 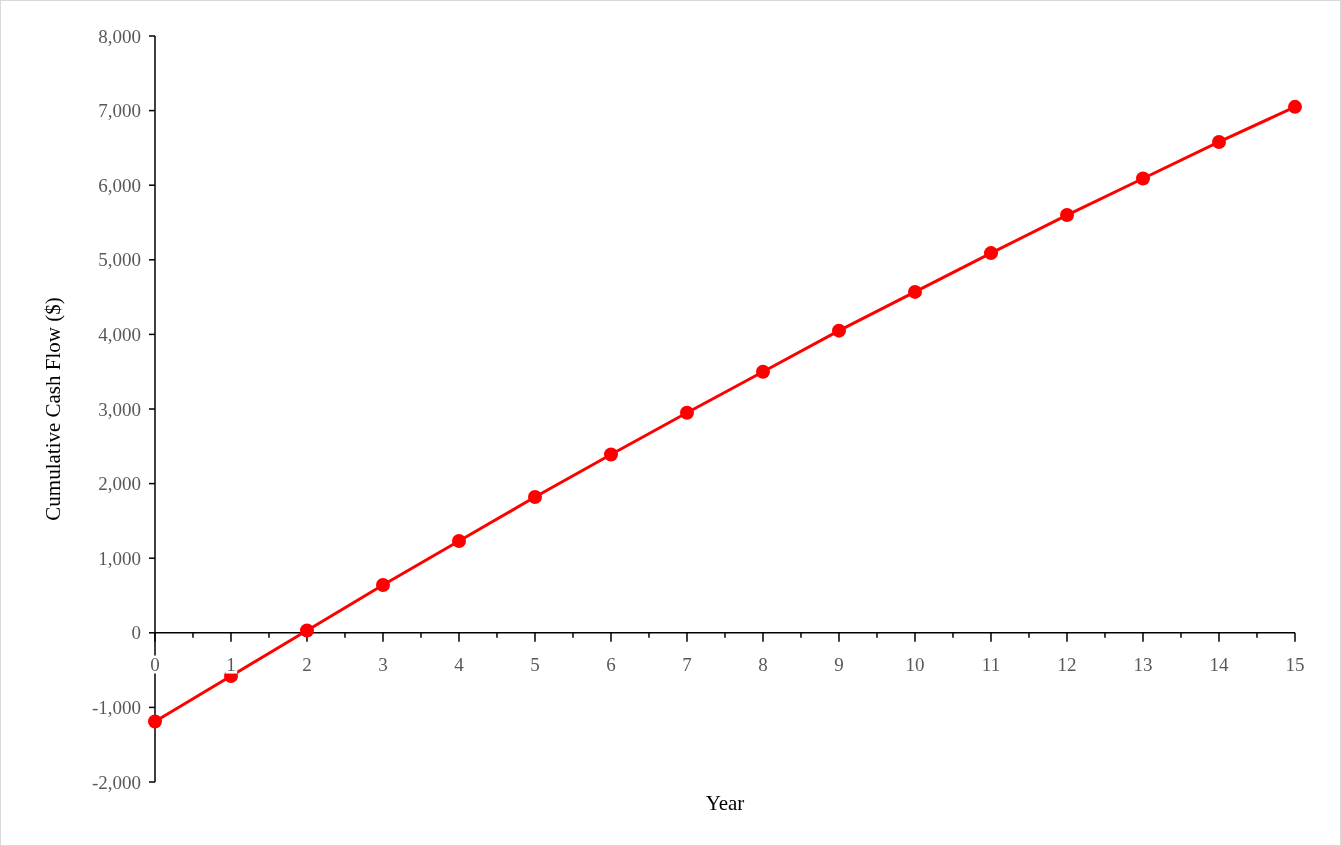 I want to click on x-tick-label: 11, so click(x=991, y=664).